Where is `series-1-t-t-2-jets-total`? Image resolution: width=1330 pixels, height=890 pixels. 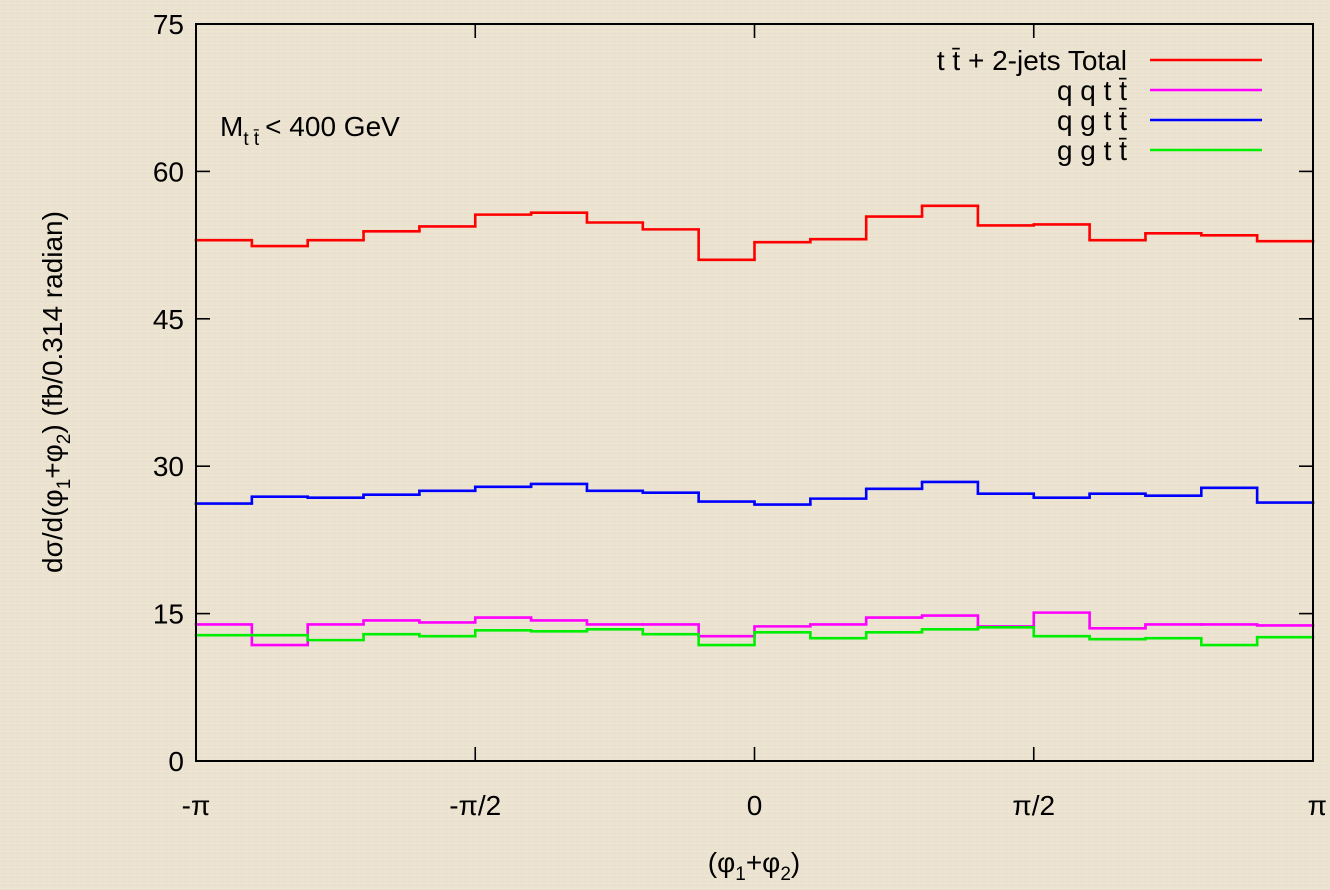 series-1-t-t-2-jets-total is located at coordinates (754, 233).